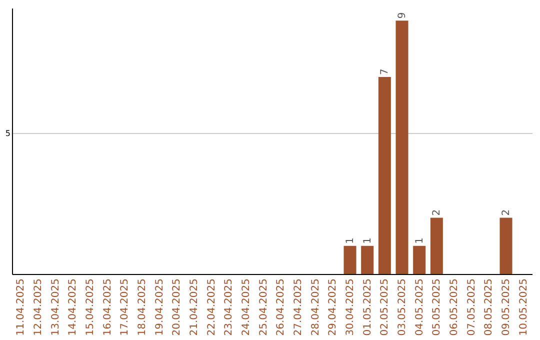 This screenshot has width=540, height=340. Describe the element at coordinates (264, 307) in the screenshot. I see `x-tick-label: 25.04.2025` at that location.